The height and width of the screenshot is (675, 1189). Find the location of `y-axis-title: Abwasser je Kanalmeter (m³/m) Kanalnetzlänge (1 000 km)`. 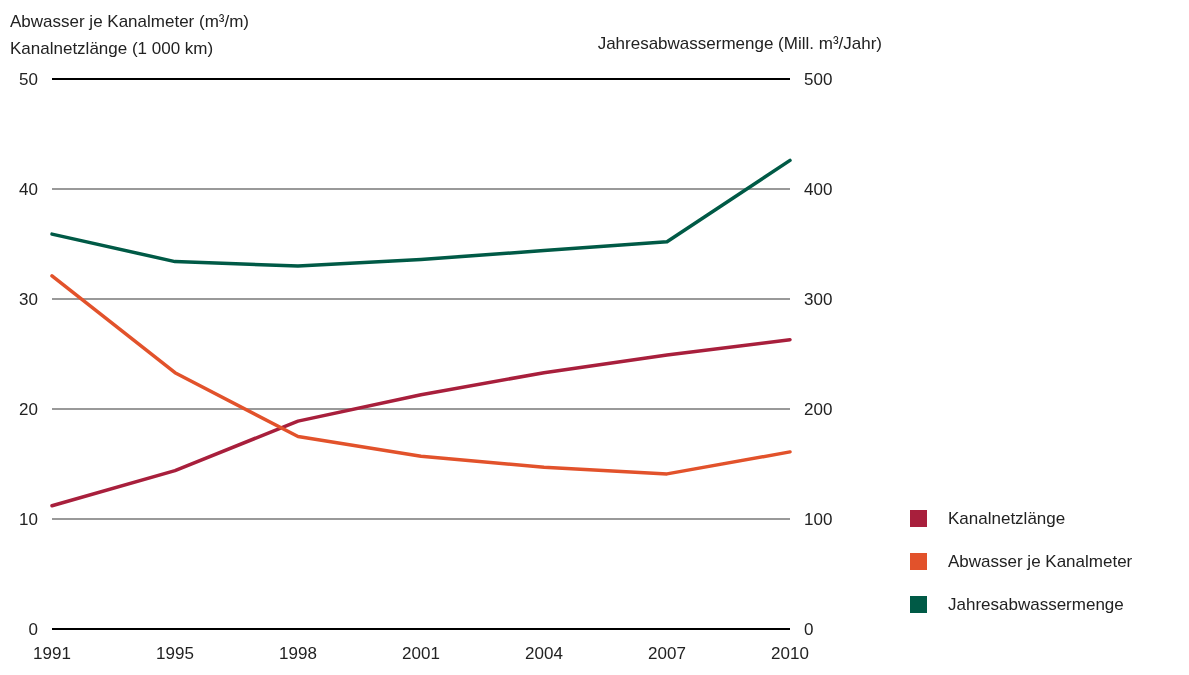

y-axis-title: Abwasser je Kanalmeter (m³/m) Kanalnetzlänge (1 000 km) is located at coordinates (130, 35).